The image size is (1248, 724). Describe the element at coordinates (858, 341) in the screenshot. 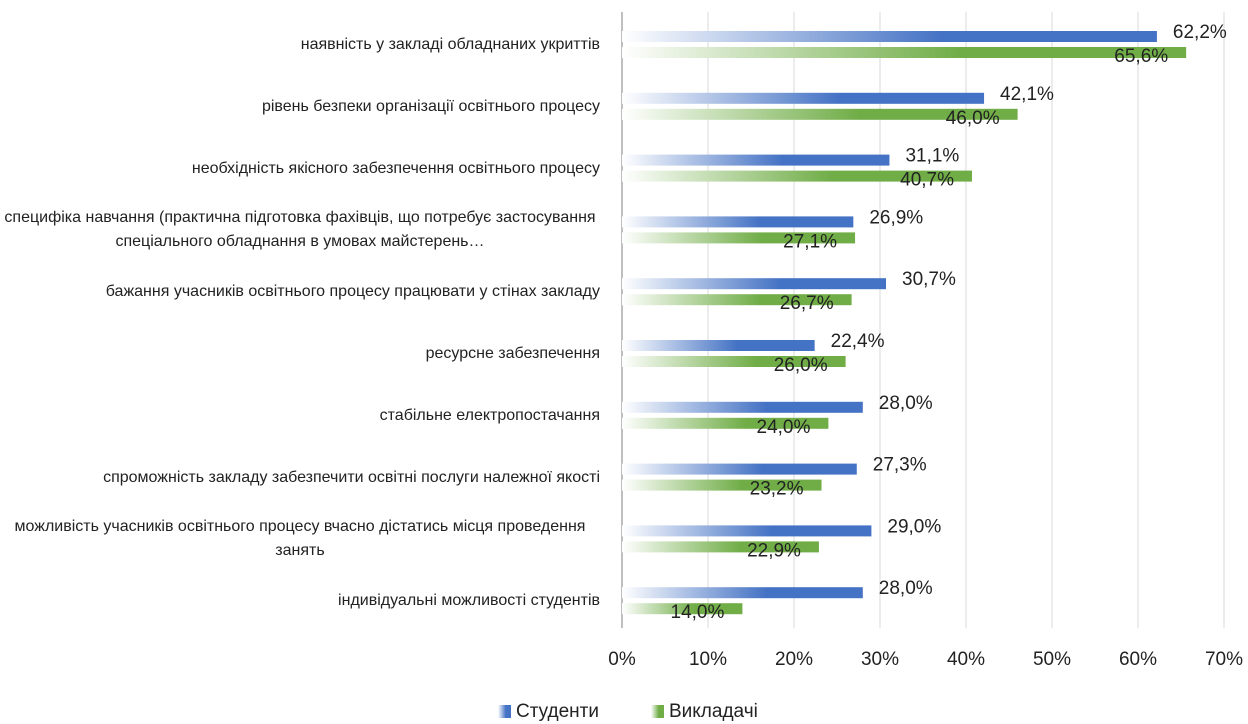

I see `data-label: 22,4%` at that location.